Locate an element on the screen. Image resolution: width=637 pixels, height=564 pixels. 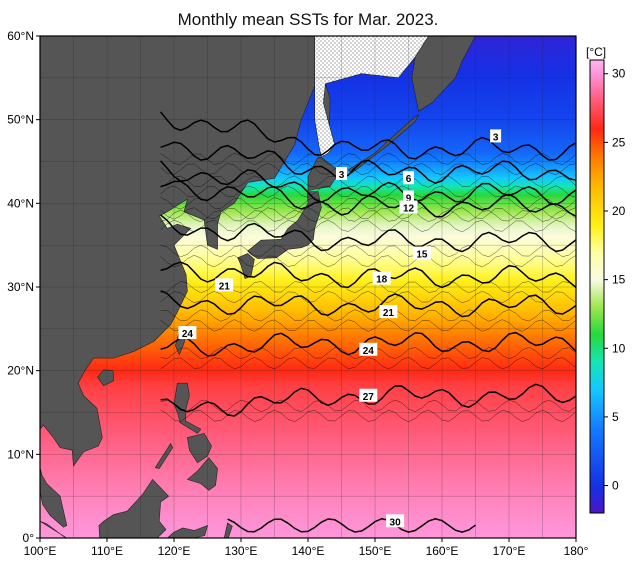
x-tick-label: 130°E is located at coordinates (241, 551).